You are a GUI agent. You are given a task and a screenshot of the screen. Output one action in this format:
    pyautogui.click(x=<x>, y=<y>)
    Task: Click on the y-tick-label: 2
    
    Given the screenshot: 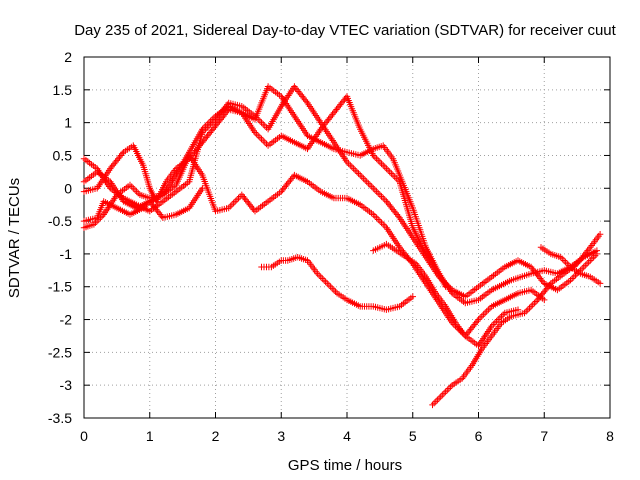 What is the action you would take?
    pyautogui.click(x=68, y=57)
    